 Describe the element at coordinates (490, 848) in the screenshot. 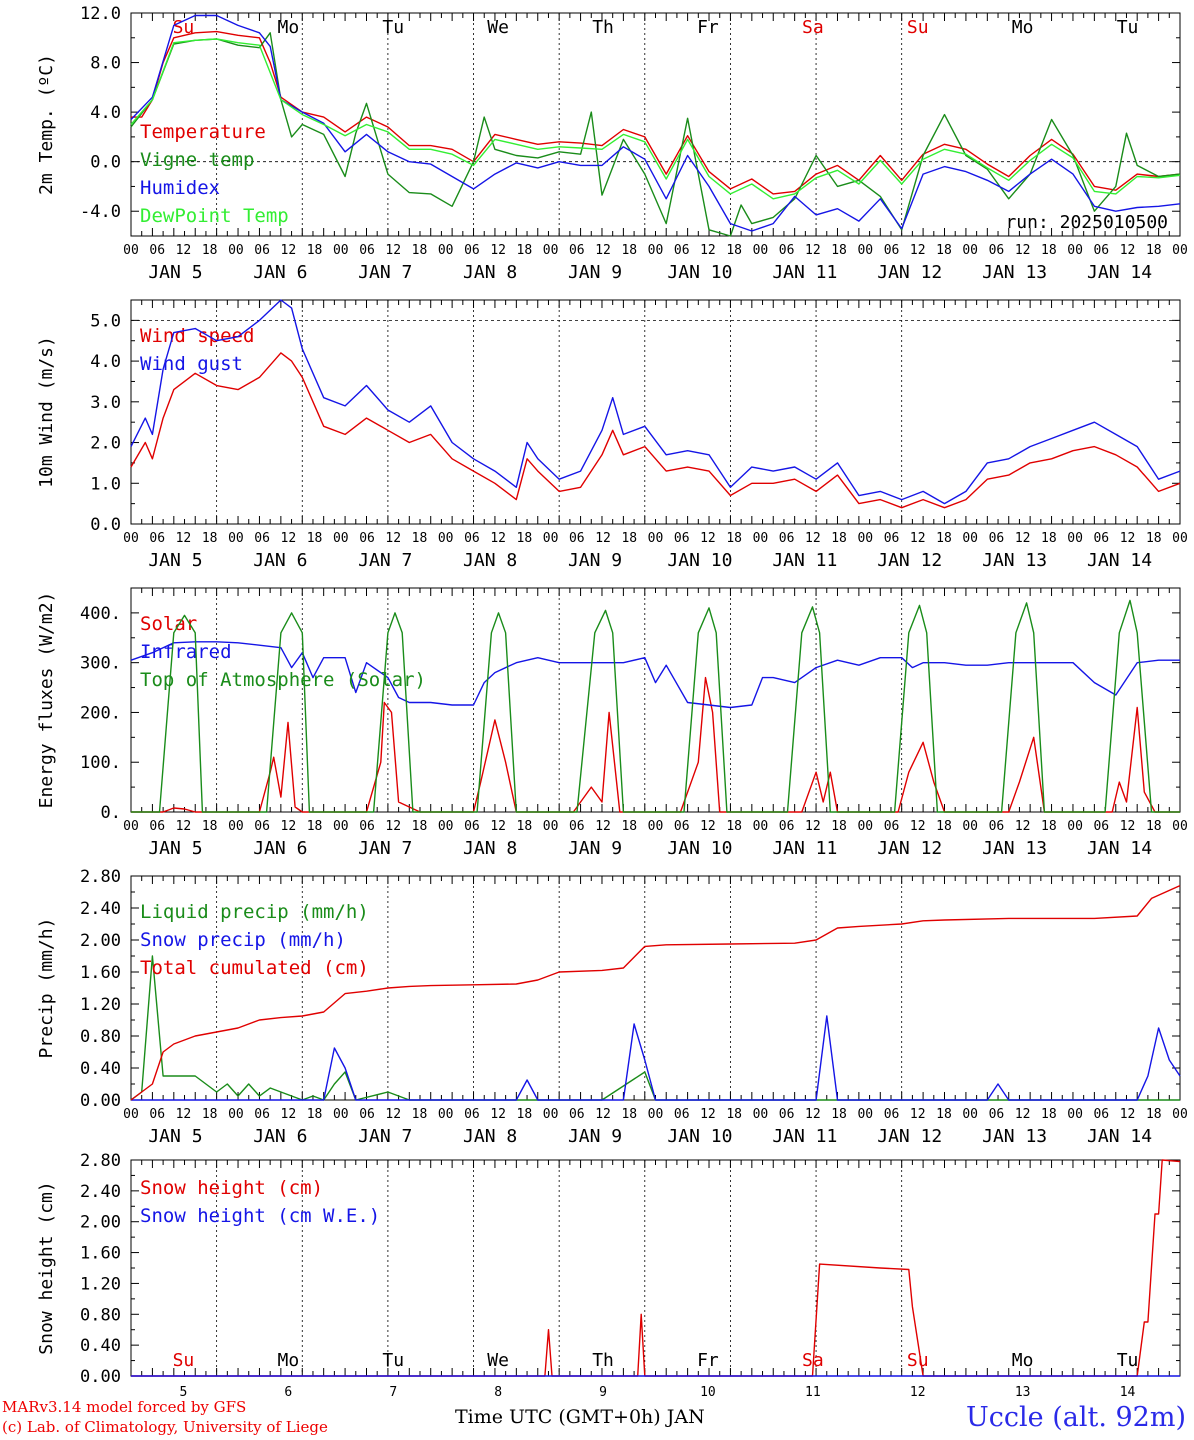

I see `x-date-label: JAN 8` at that location.